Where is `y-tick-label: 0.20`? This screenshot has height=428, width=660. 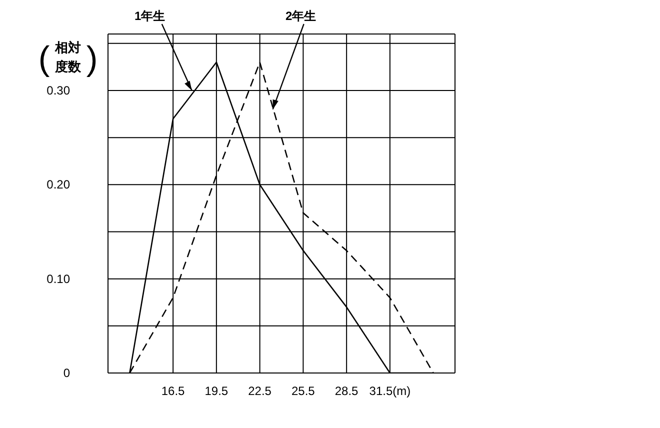 y-tick-label: 0.20 is located at coordinates (58, 185).